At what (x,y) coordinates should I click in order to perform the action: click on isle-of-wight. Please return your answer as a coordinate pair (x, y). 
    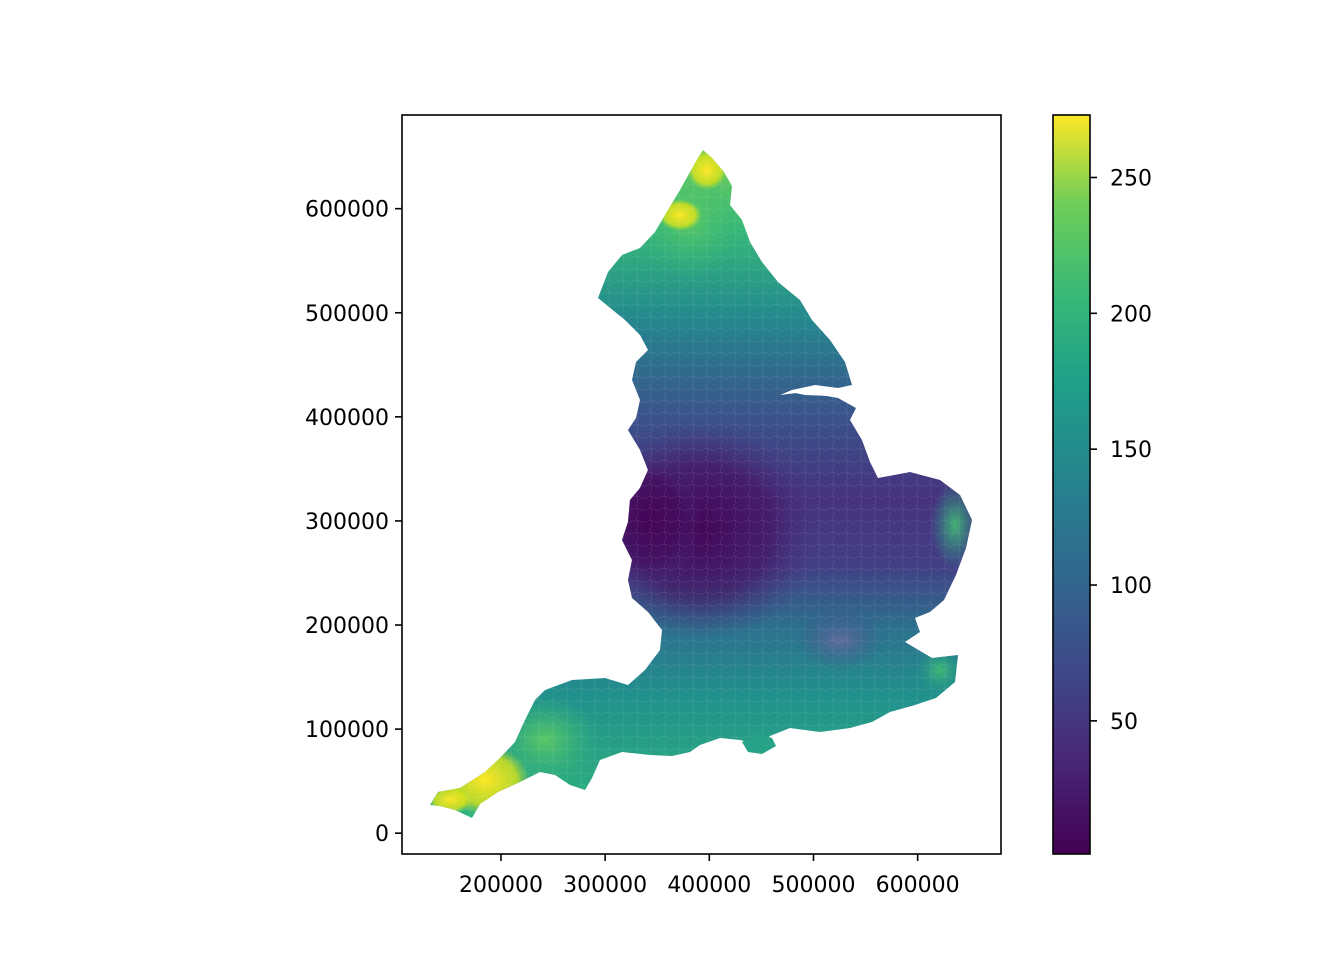
    Looking at the image, I should click on (759, 744).